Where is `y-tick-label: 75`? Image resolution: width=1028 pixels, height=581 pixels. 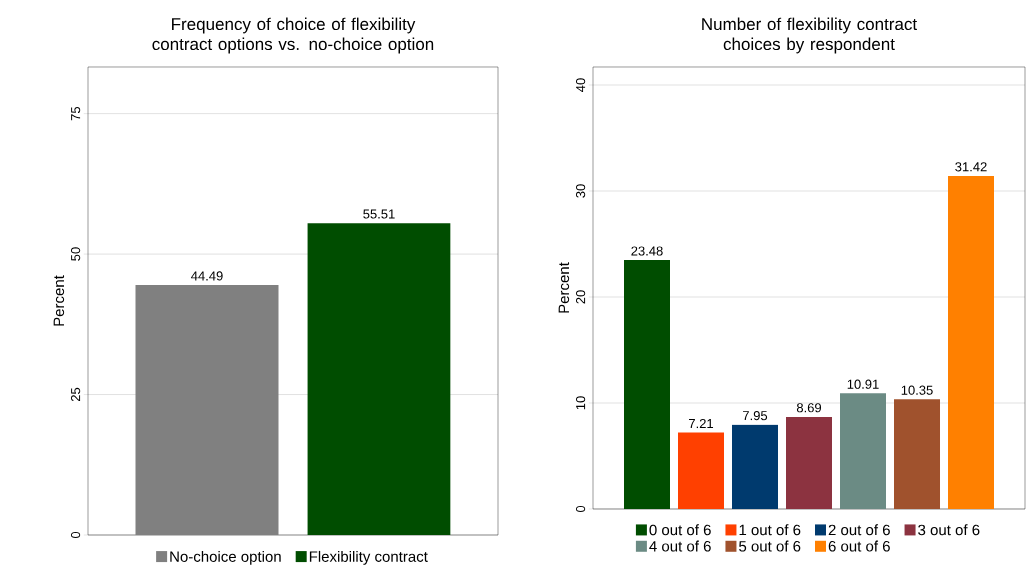
y-tick-label: 75 is located at coordinates (76, 113).